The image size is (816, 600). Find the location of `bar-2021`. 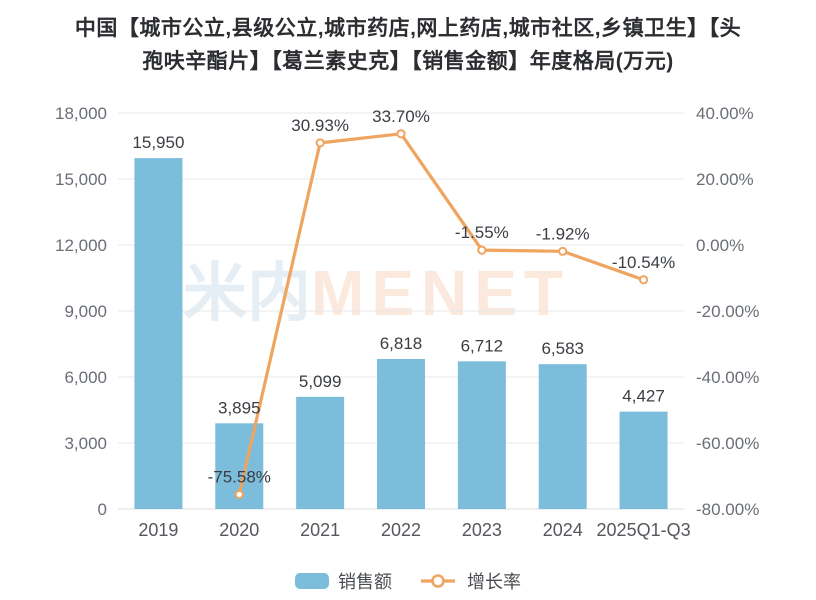

bar-2021 is located at coordinates (320, 452).